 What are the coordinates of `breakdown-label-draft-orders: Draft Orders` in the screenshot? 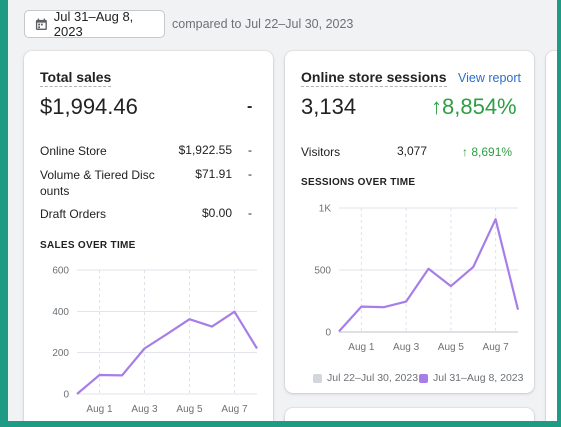 It's located at (73, 214).